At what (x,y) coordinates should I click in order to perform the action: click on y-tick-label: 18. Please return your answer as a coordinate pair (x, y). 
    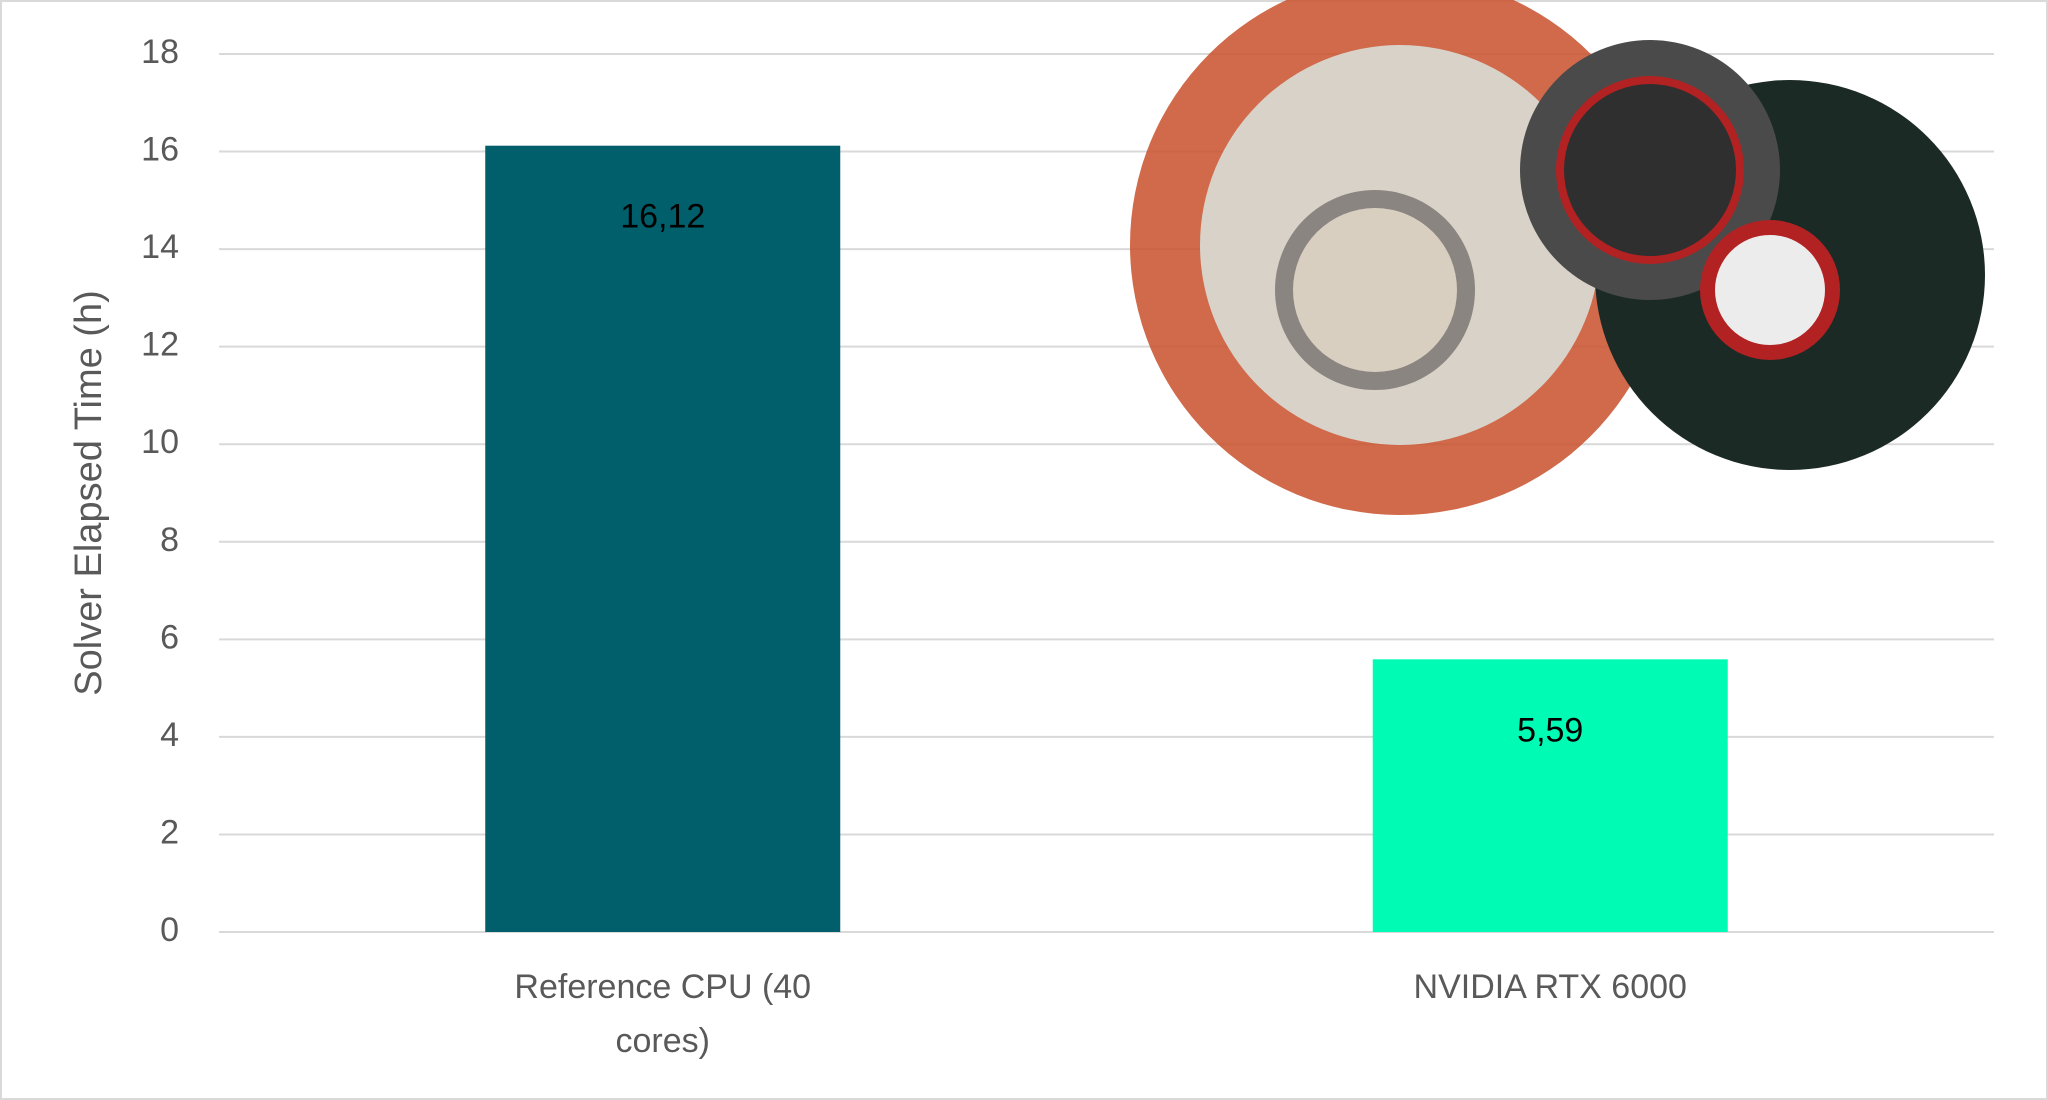
    Looking at the image, I should click on (160, 52).